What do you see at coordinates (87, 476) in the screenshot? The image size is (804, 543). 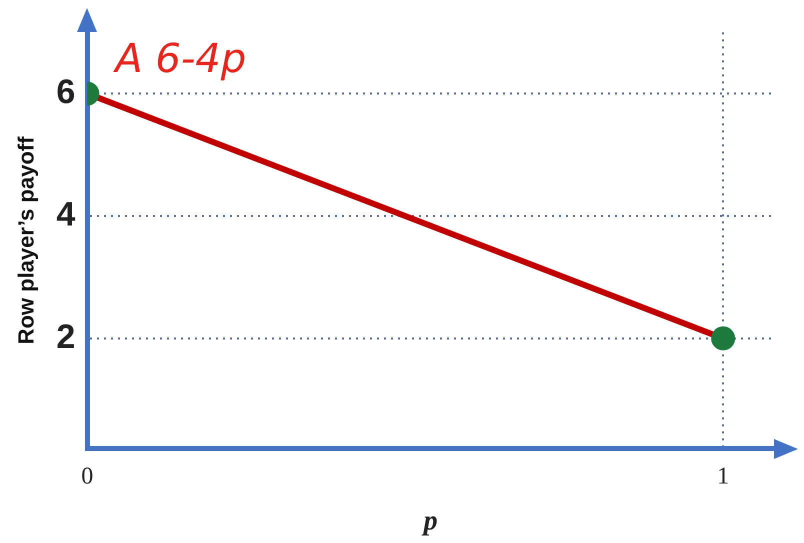 I see `x-tick-label: 0` at bounding box center [87, 476].